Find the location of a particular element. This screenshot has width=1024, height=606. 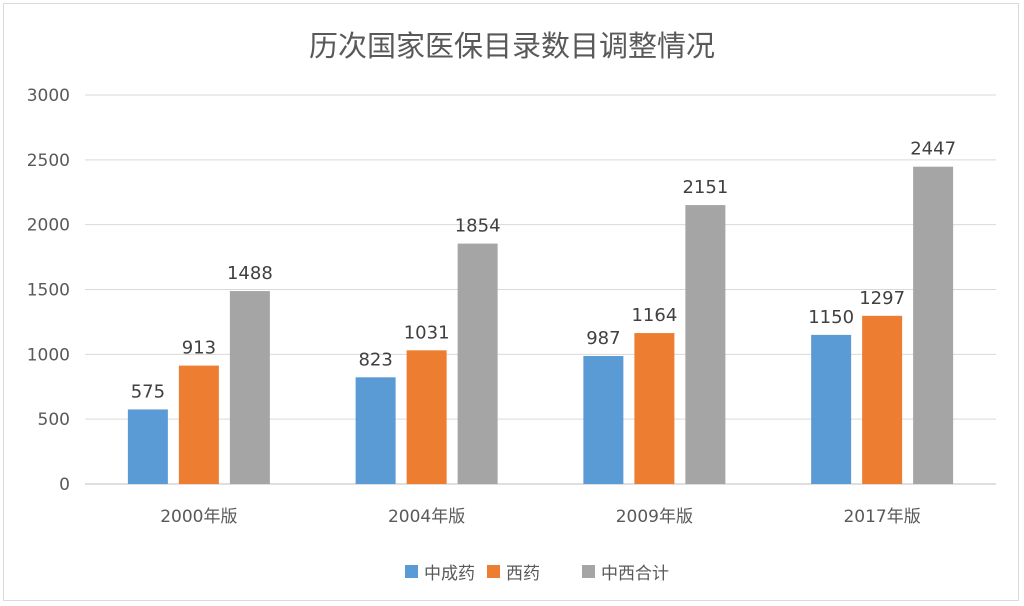

y-tick-label: 1000 is located at coordinates (48, 355).